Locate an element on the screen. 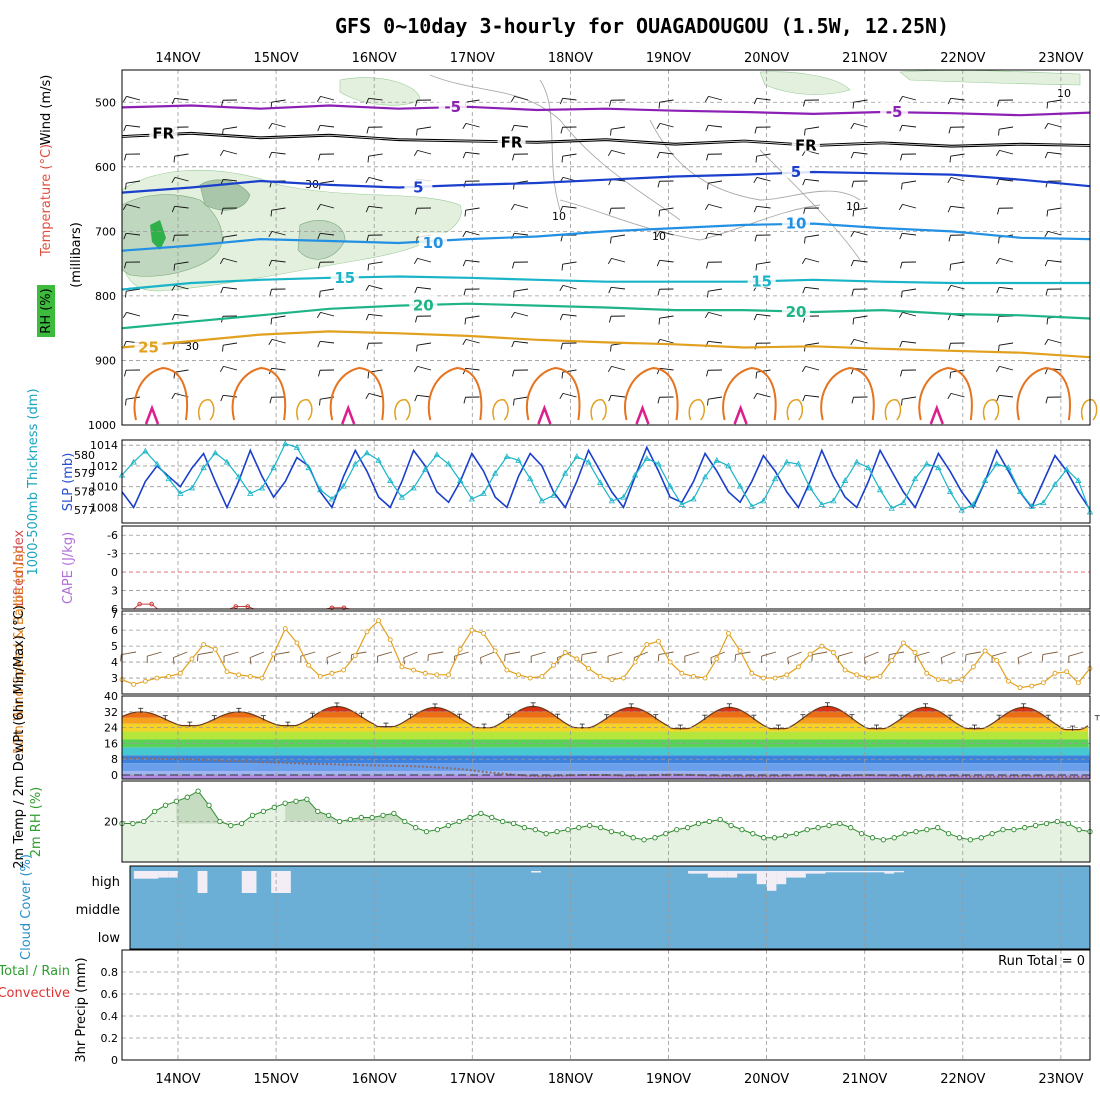 This screenshot has height=1100, width=1100. pressure-tick-label: 1000 is located at coordinates (102, 425).